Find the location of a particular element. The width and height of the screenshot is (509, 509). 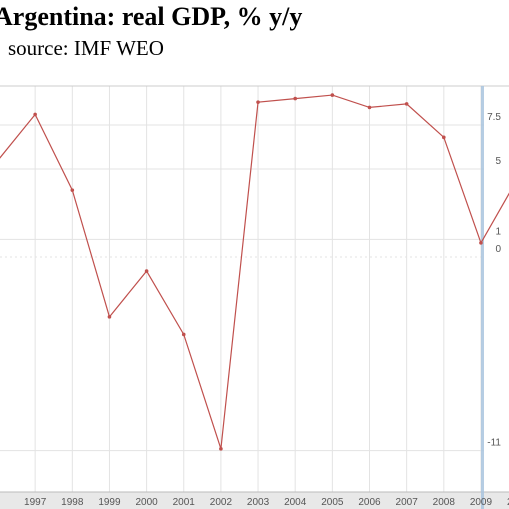

x-tick-label: 2009 is located at coordinates (481, 502).